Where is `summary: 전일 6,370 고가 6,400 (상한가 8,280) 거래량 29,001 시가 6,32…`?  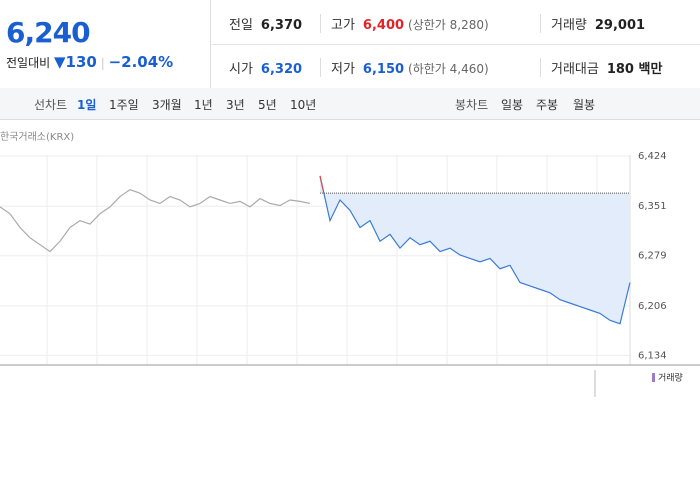 summary: 전일 6,370 고가 6,400 (상한가 8,280) 거래량 29,001 시가 6,32… is located at coordinates (455, 44).